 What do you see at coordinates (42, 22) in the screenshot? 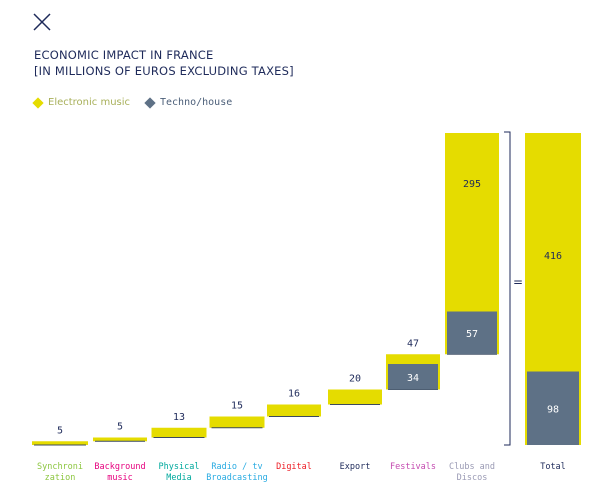
I see `x-logo` at bounding box center [42, 22].